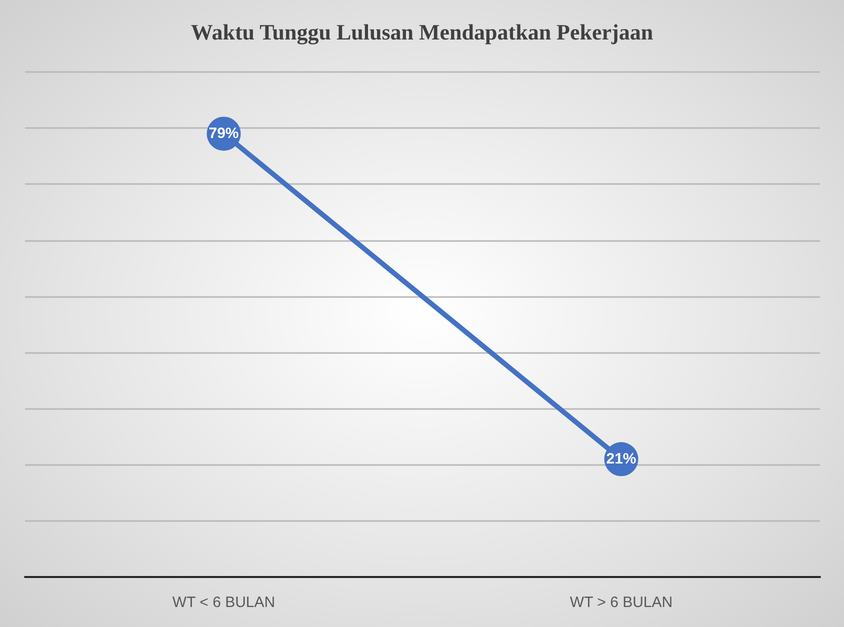 The image size is (844, 627). What do you see at coordinates (621, 459) in the screenshot?
I see `data-label: 21%` at bounding box center [621, 459].